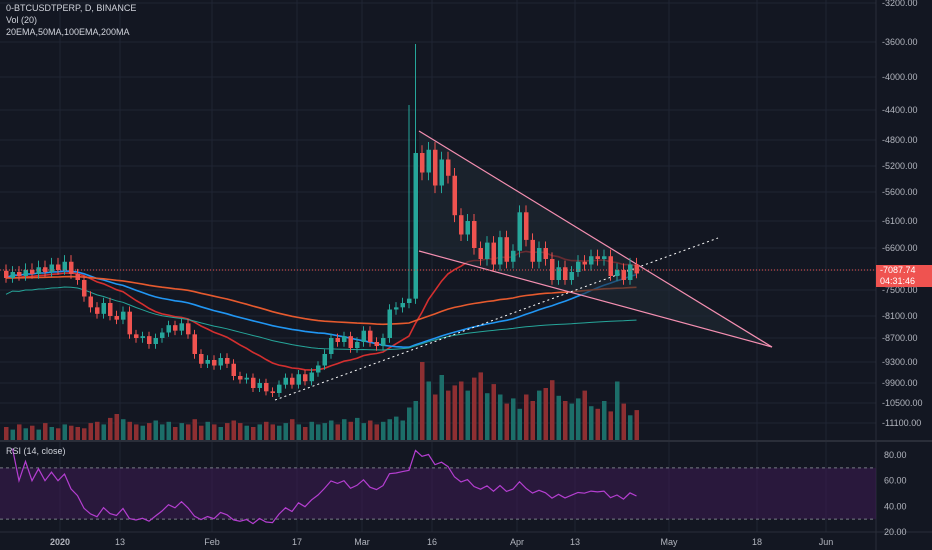 The width and height of the screenshot is (932, 550). Describe the element at coordinates (900, 4) in the screenshot. I see `price-tick-label: -3200.00` at that location.